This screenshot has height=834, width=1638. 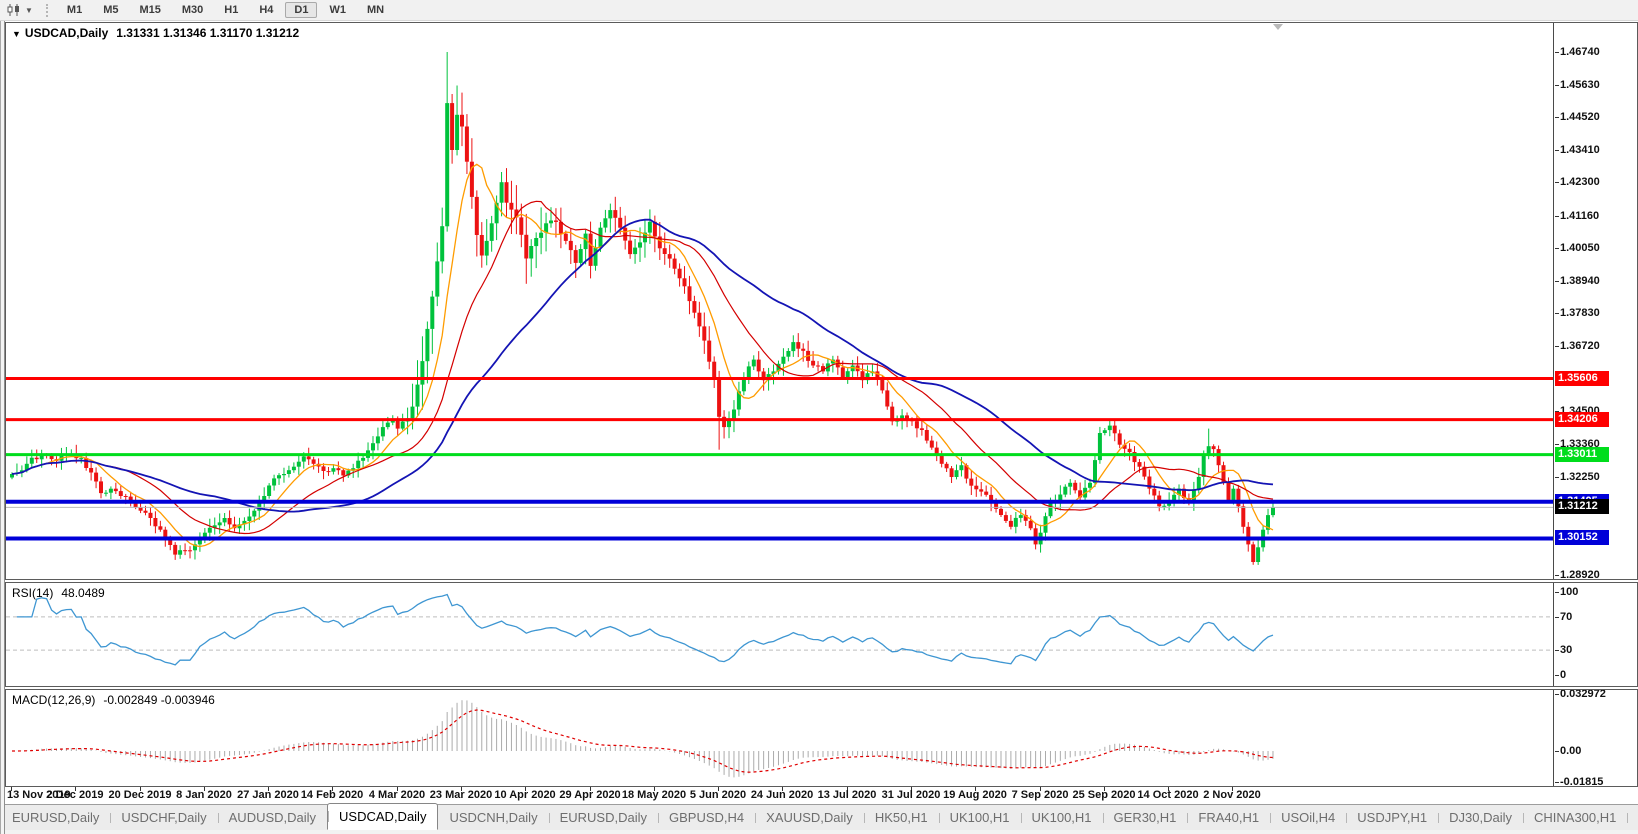 I want to click on date-label: 4 Mar 2020, so click(x=397, y=795).